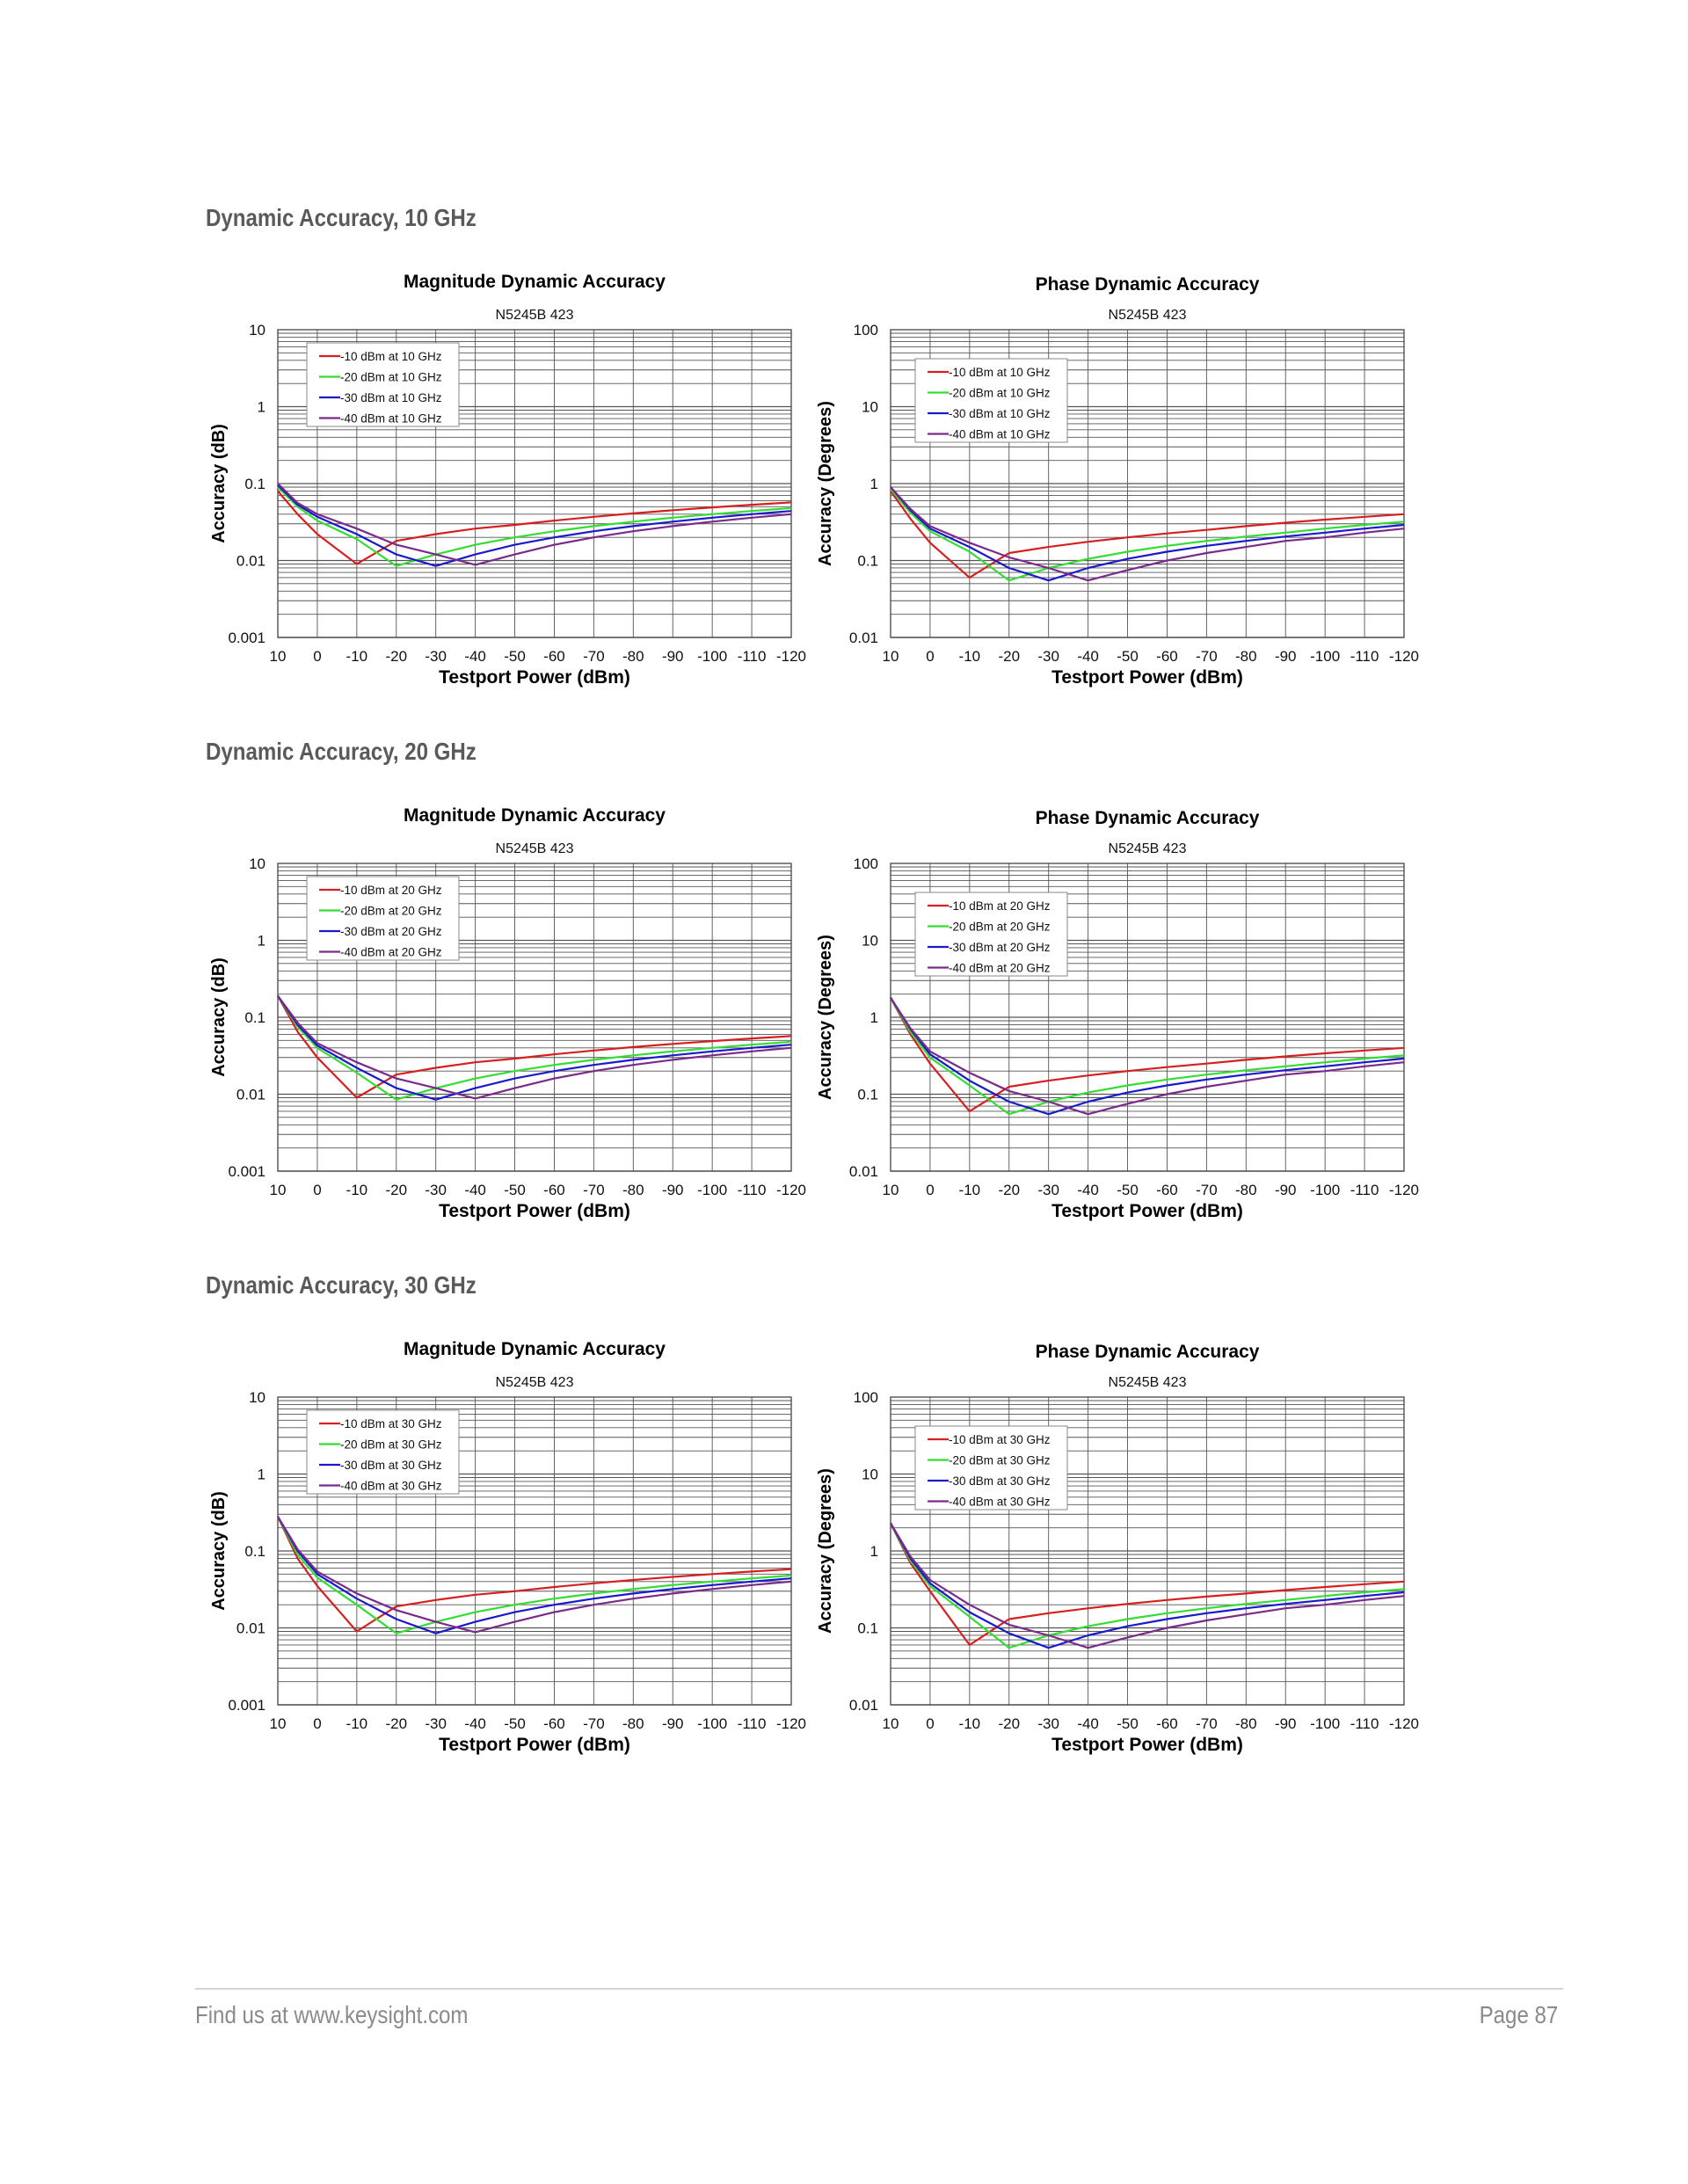 This screenshot has width=1688, height=2184. What do you see at coordinates (1000, 1460) in the screenshot?
I see `legend-label: -20 dBm at 30 GHz` at bounding box center [1000, 1460].